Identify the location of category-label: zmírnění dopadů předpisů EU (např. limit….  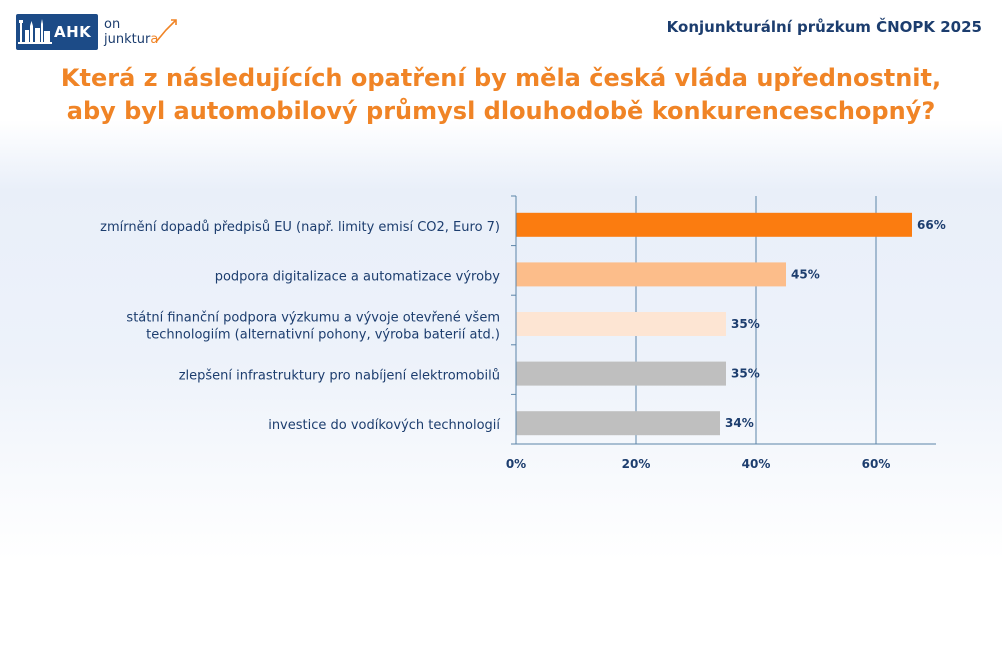
(300, 227).